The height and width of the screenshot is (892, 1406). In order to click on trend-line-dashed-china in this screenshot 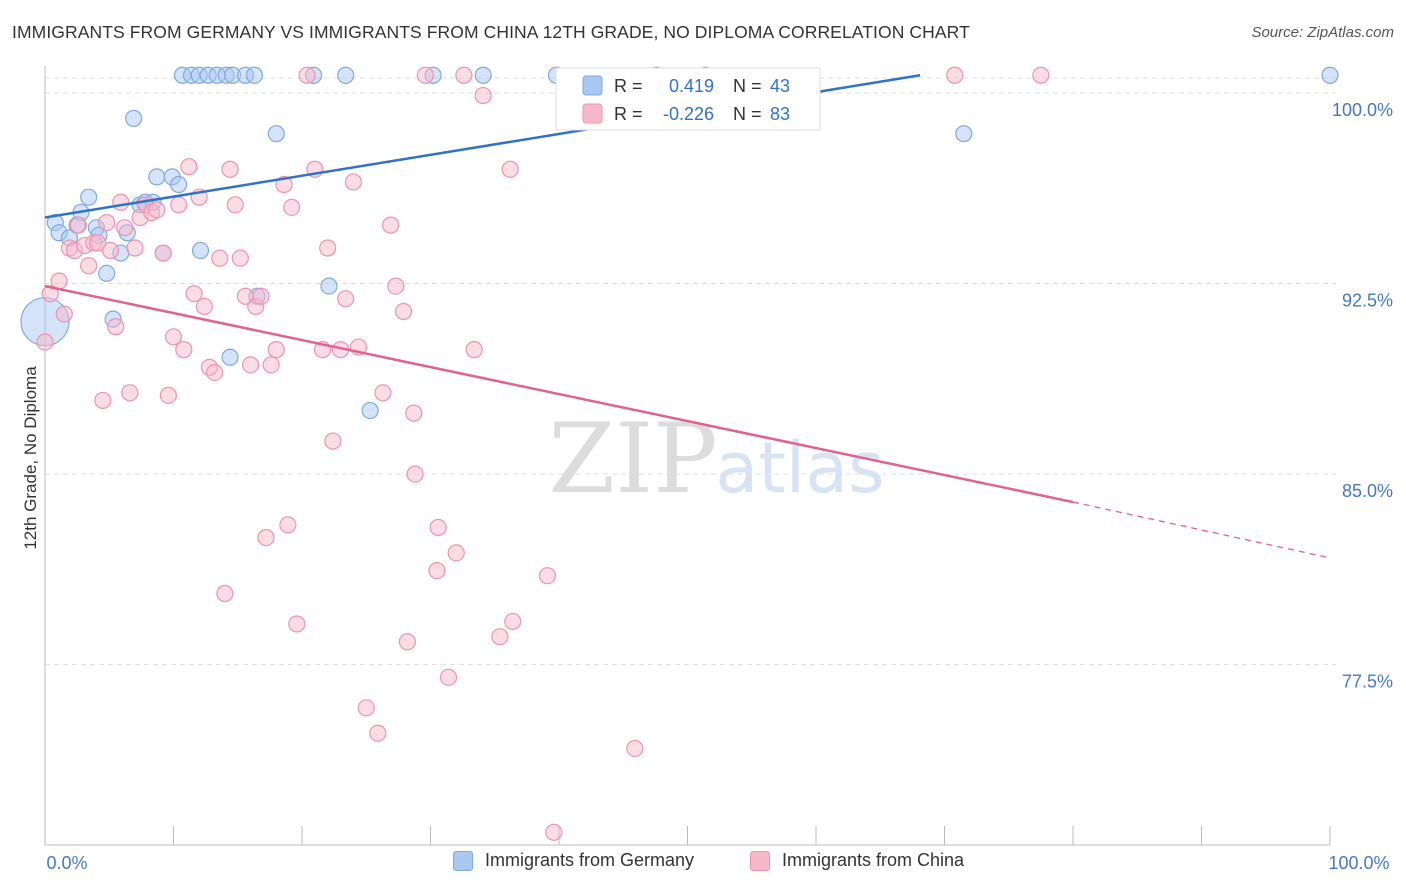, I will do `click(1201, 530)`.